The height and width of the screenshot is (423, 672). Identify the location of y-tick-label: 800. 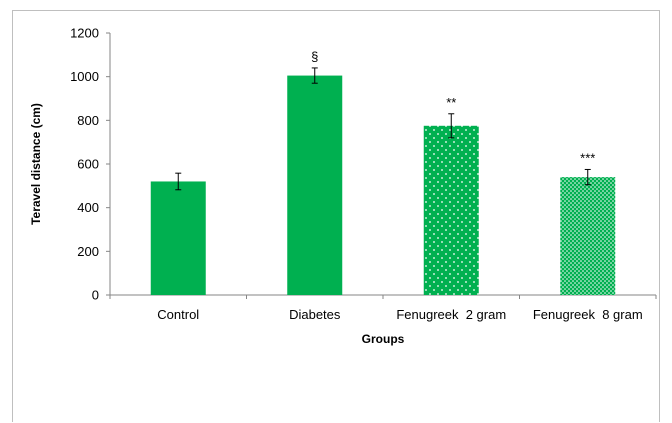
(88, 120).